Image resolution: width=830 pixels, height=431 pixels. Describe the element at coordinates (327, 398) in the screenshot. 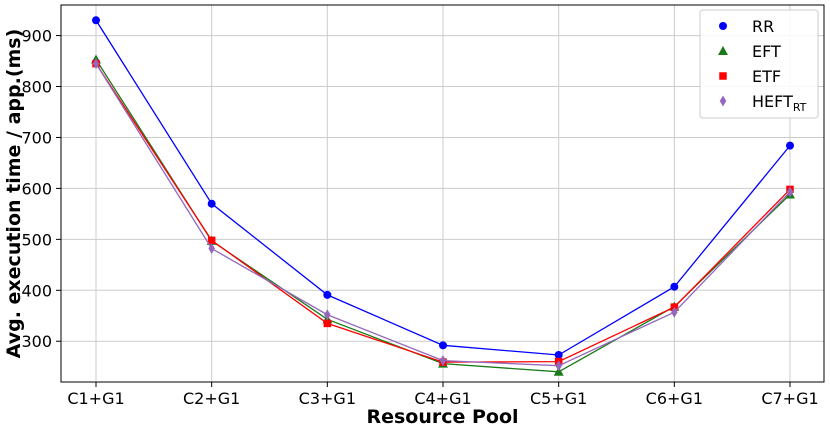

I see `x-tick-label: C3+G1` at that location.